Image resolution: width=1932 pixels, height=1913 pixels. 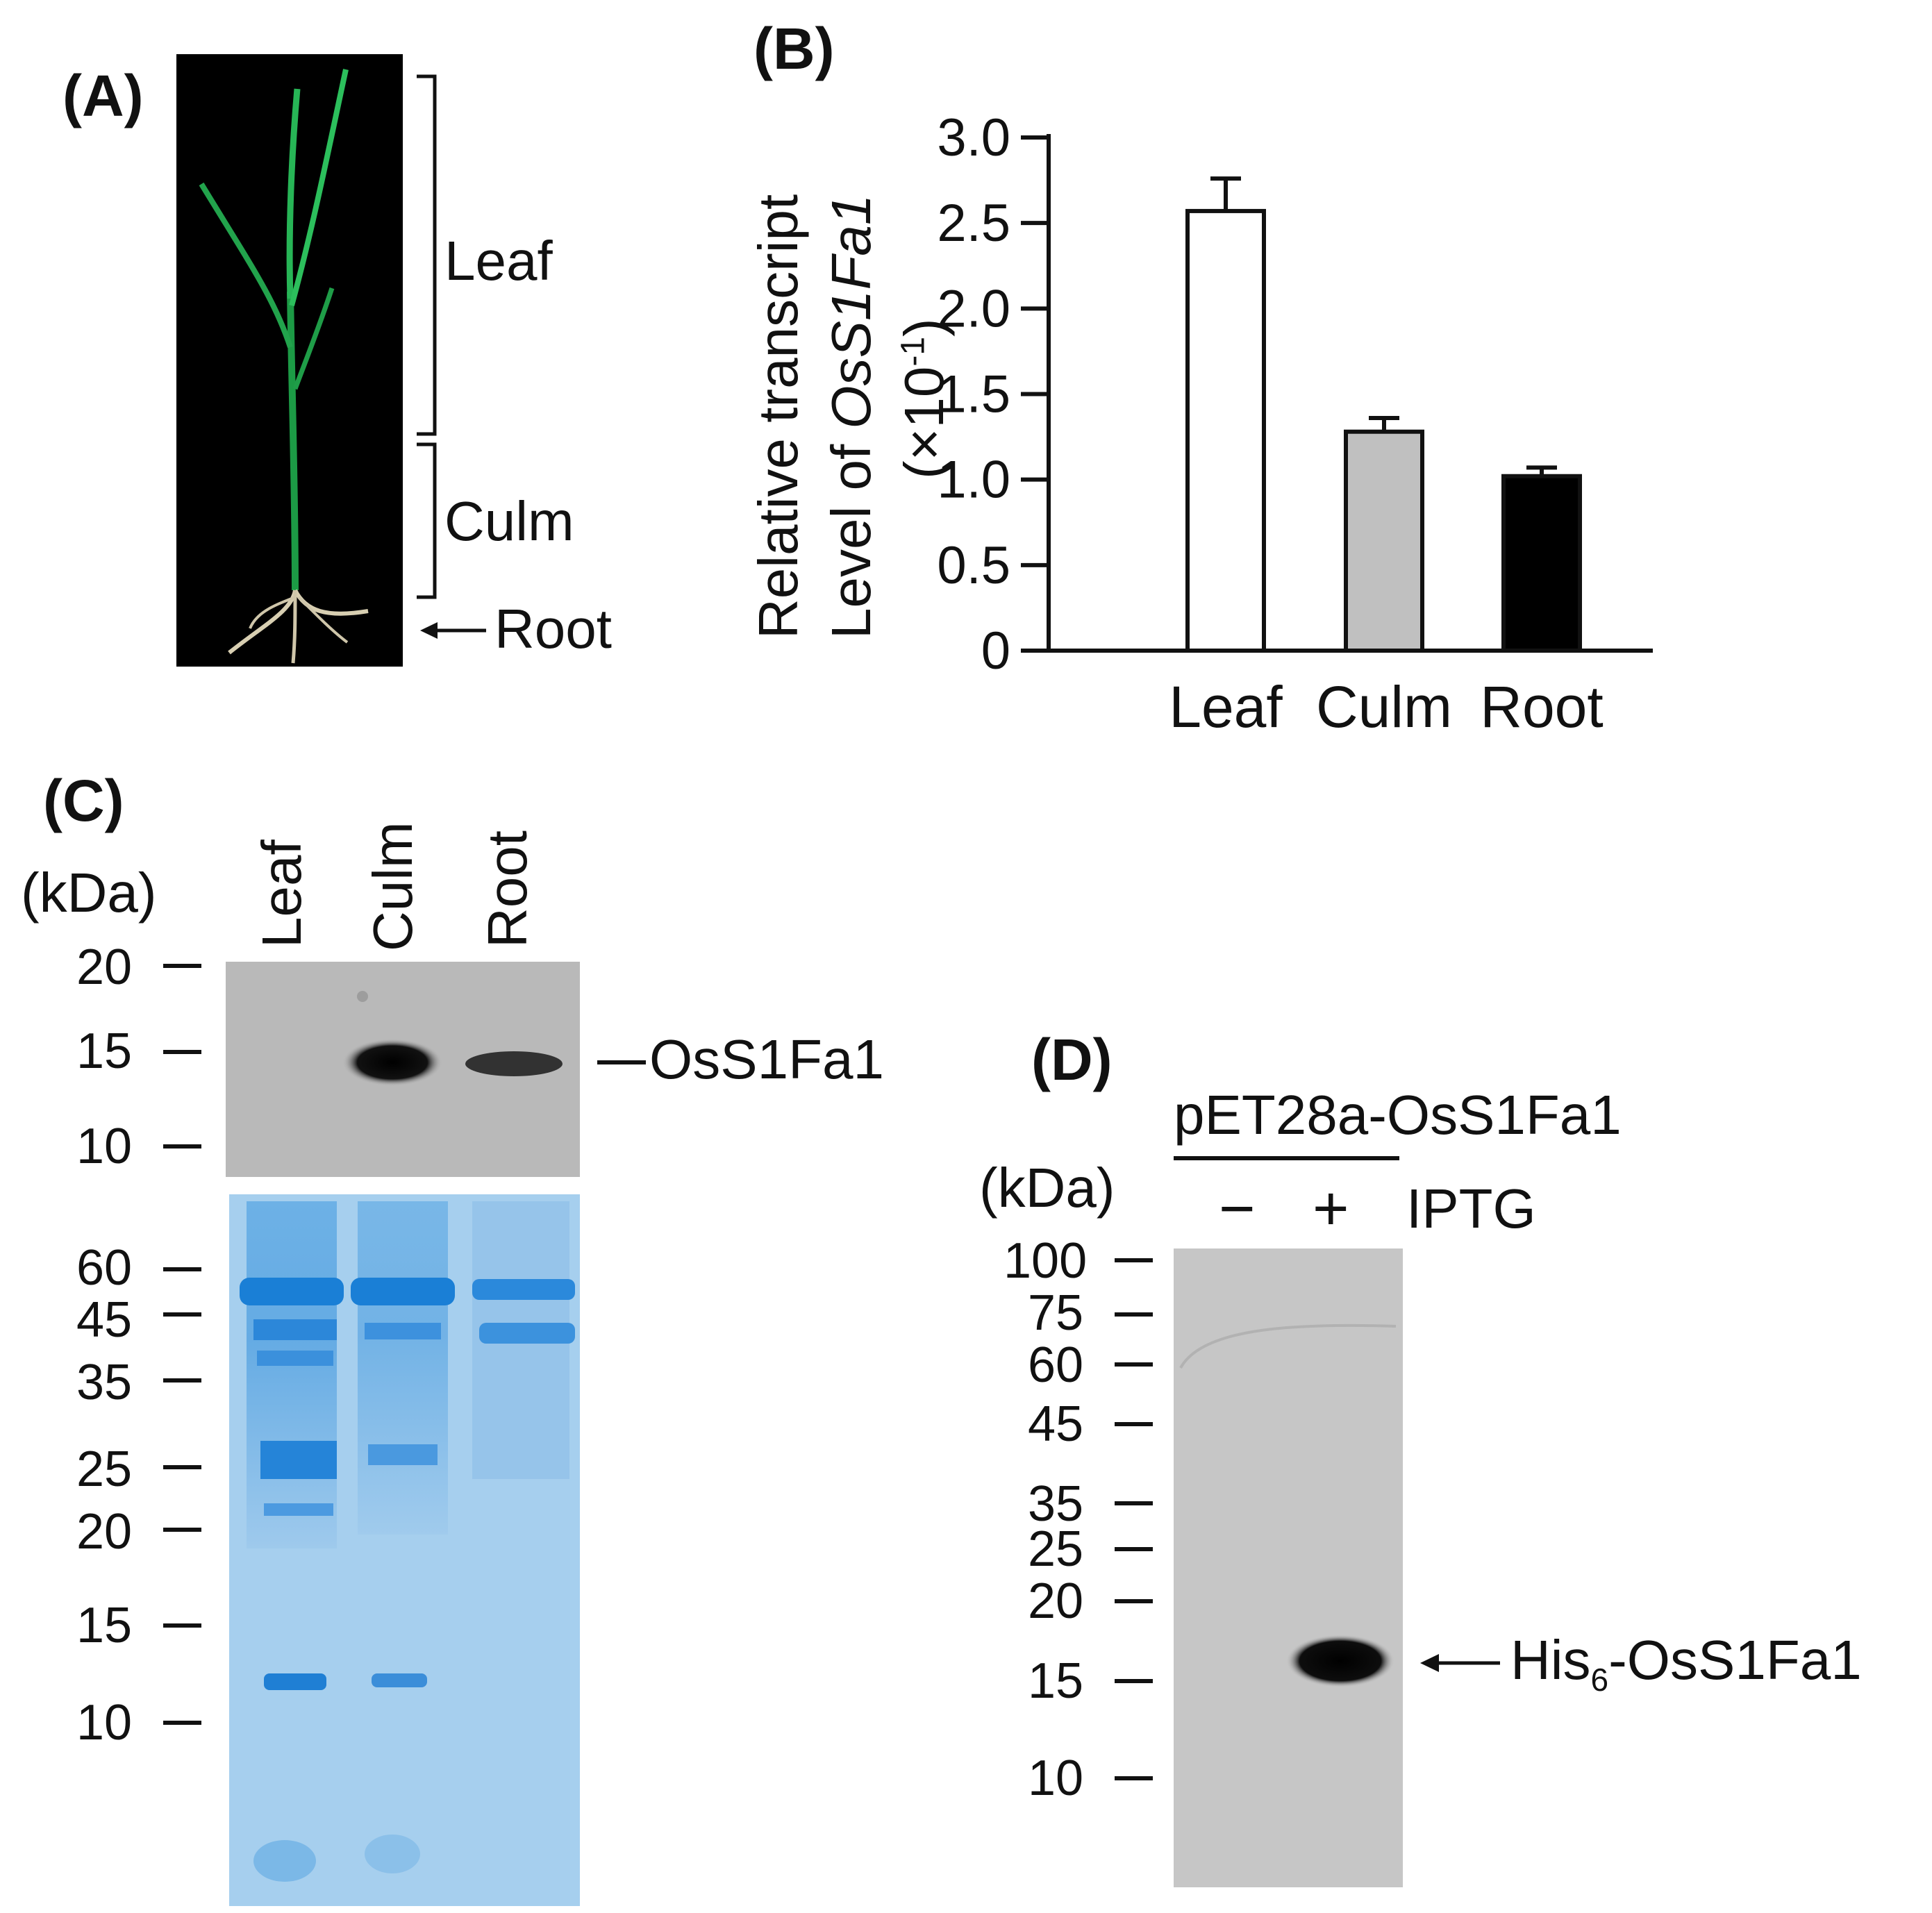 I want to click on c-band-dash, so click(x=621, y=1062).